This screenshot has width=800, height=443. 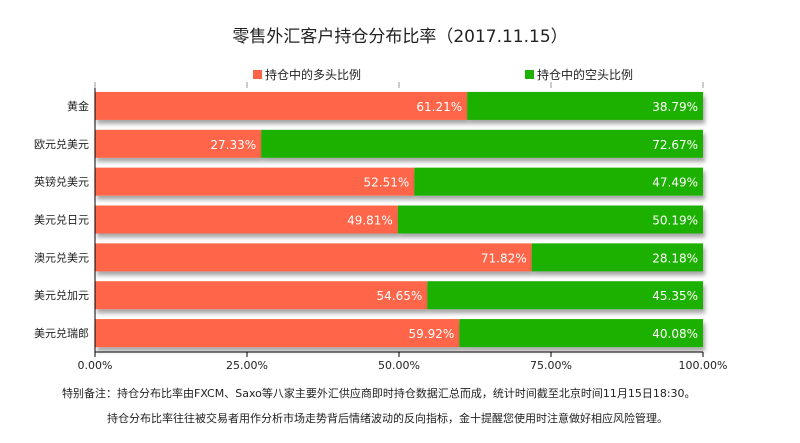 I want to click on data-label: 71.82%, so click(x=504, y=258).